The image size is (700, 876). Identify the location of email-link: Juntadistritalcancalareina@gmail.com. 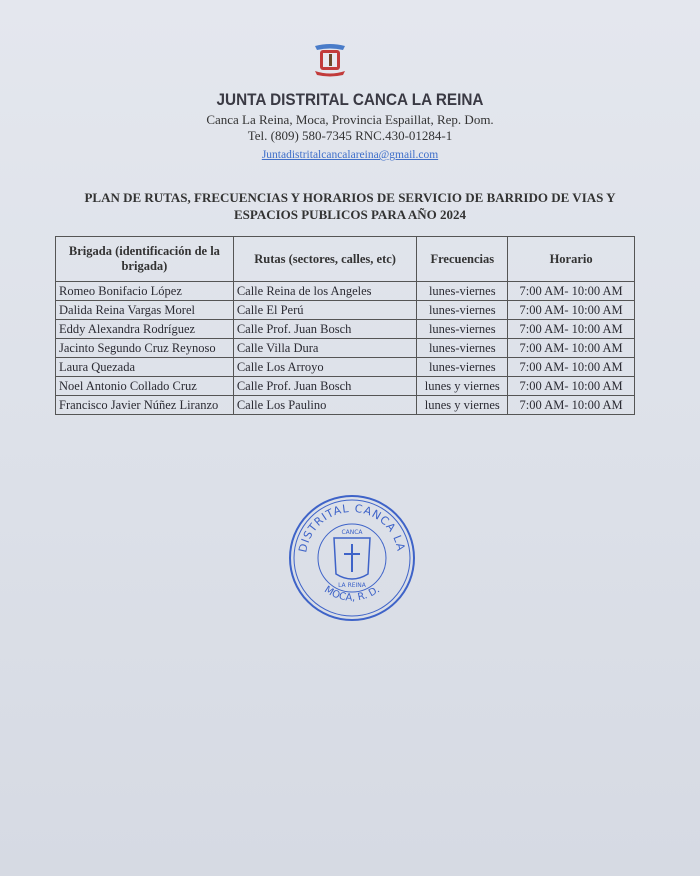
(350, 155).